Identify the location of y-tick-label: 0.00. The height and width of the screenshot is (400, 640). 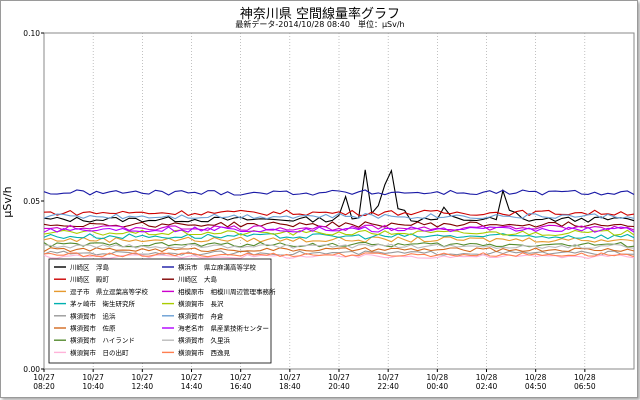
(31, 369).